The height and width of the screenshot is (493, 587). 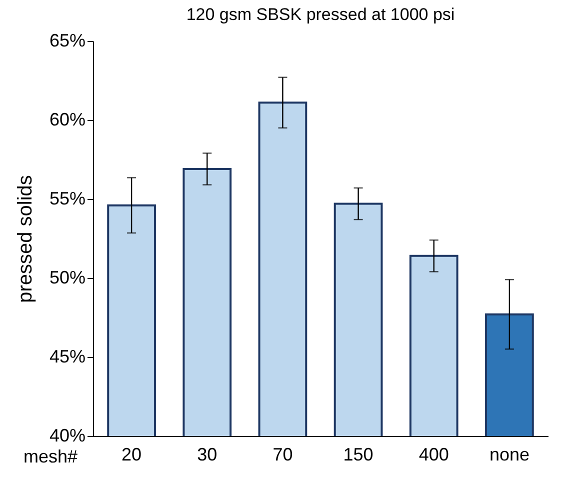 What do you see at coordinates (509, 454) in the screenshot?
I see `x-tick-label: none` at bounding box center [509, 454].